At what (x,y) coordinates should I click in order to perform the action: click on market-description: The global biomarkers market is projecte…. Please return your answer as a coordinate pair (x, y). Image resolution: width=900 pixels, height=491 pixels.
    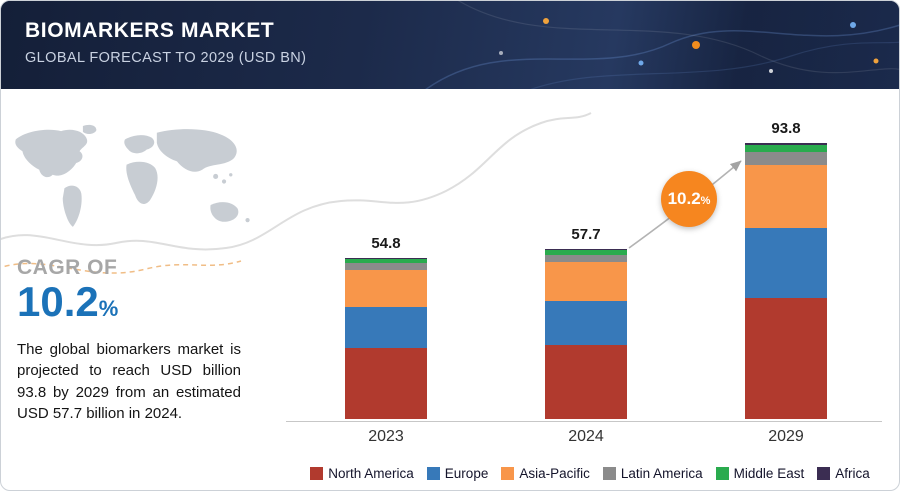
    Looking at the image, I should click on (129, 381).